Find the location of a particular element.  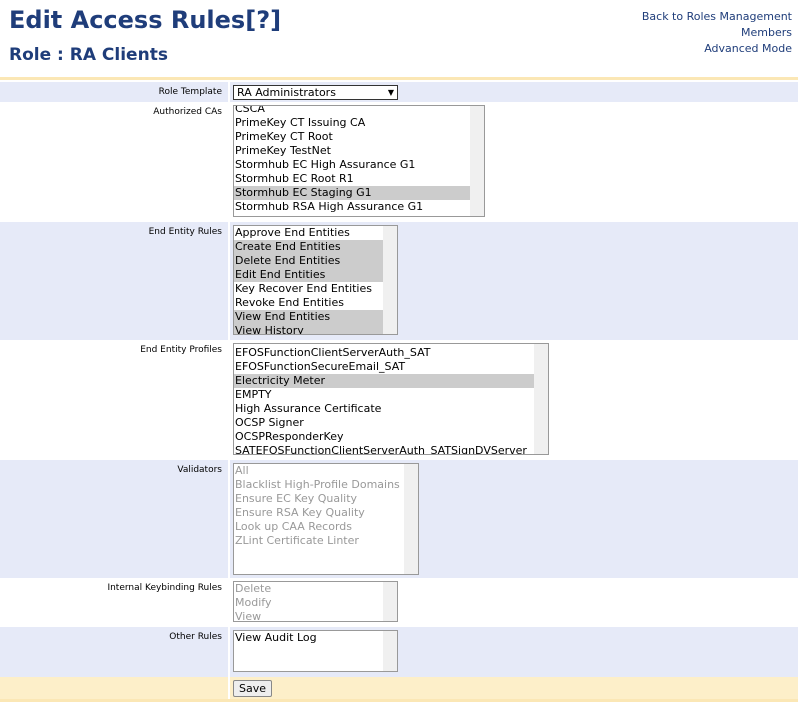

list-option: Ensure RSA Key Quality is located at coordinates (300, 512).